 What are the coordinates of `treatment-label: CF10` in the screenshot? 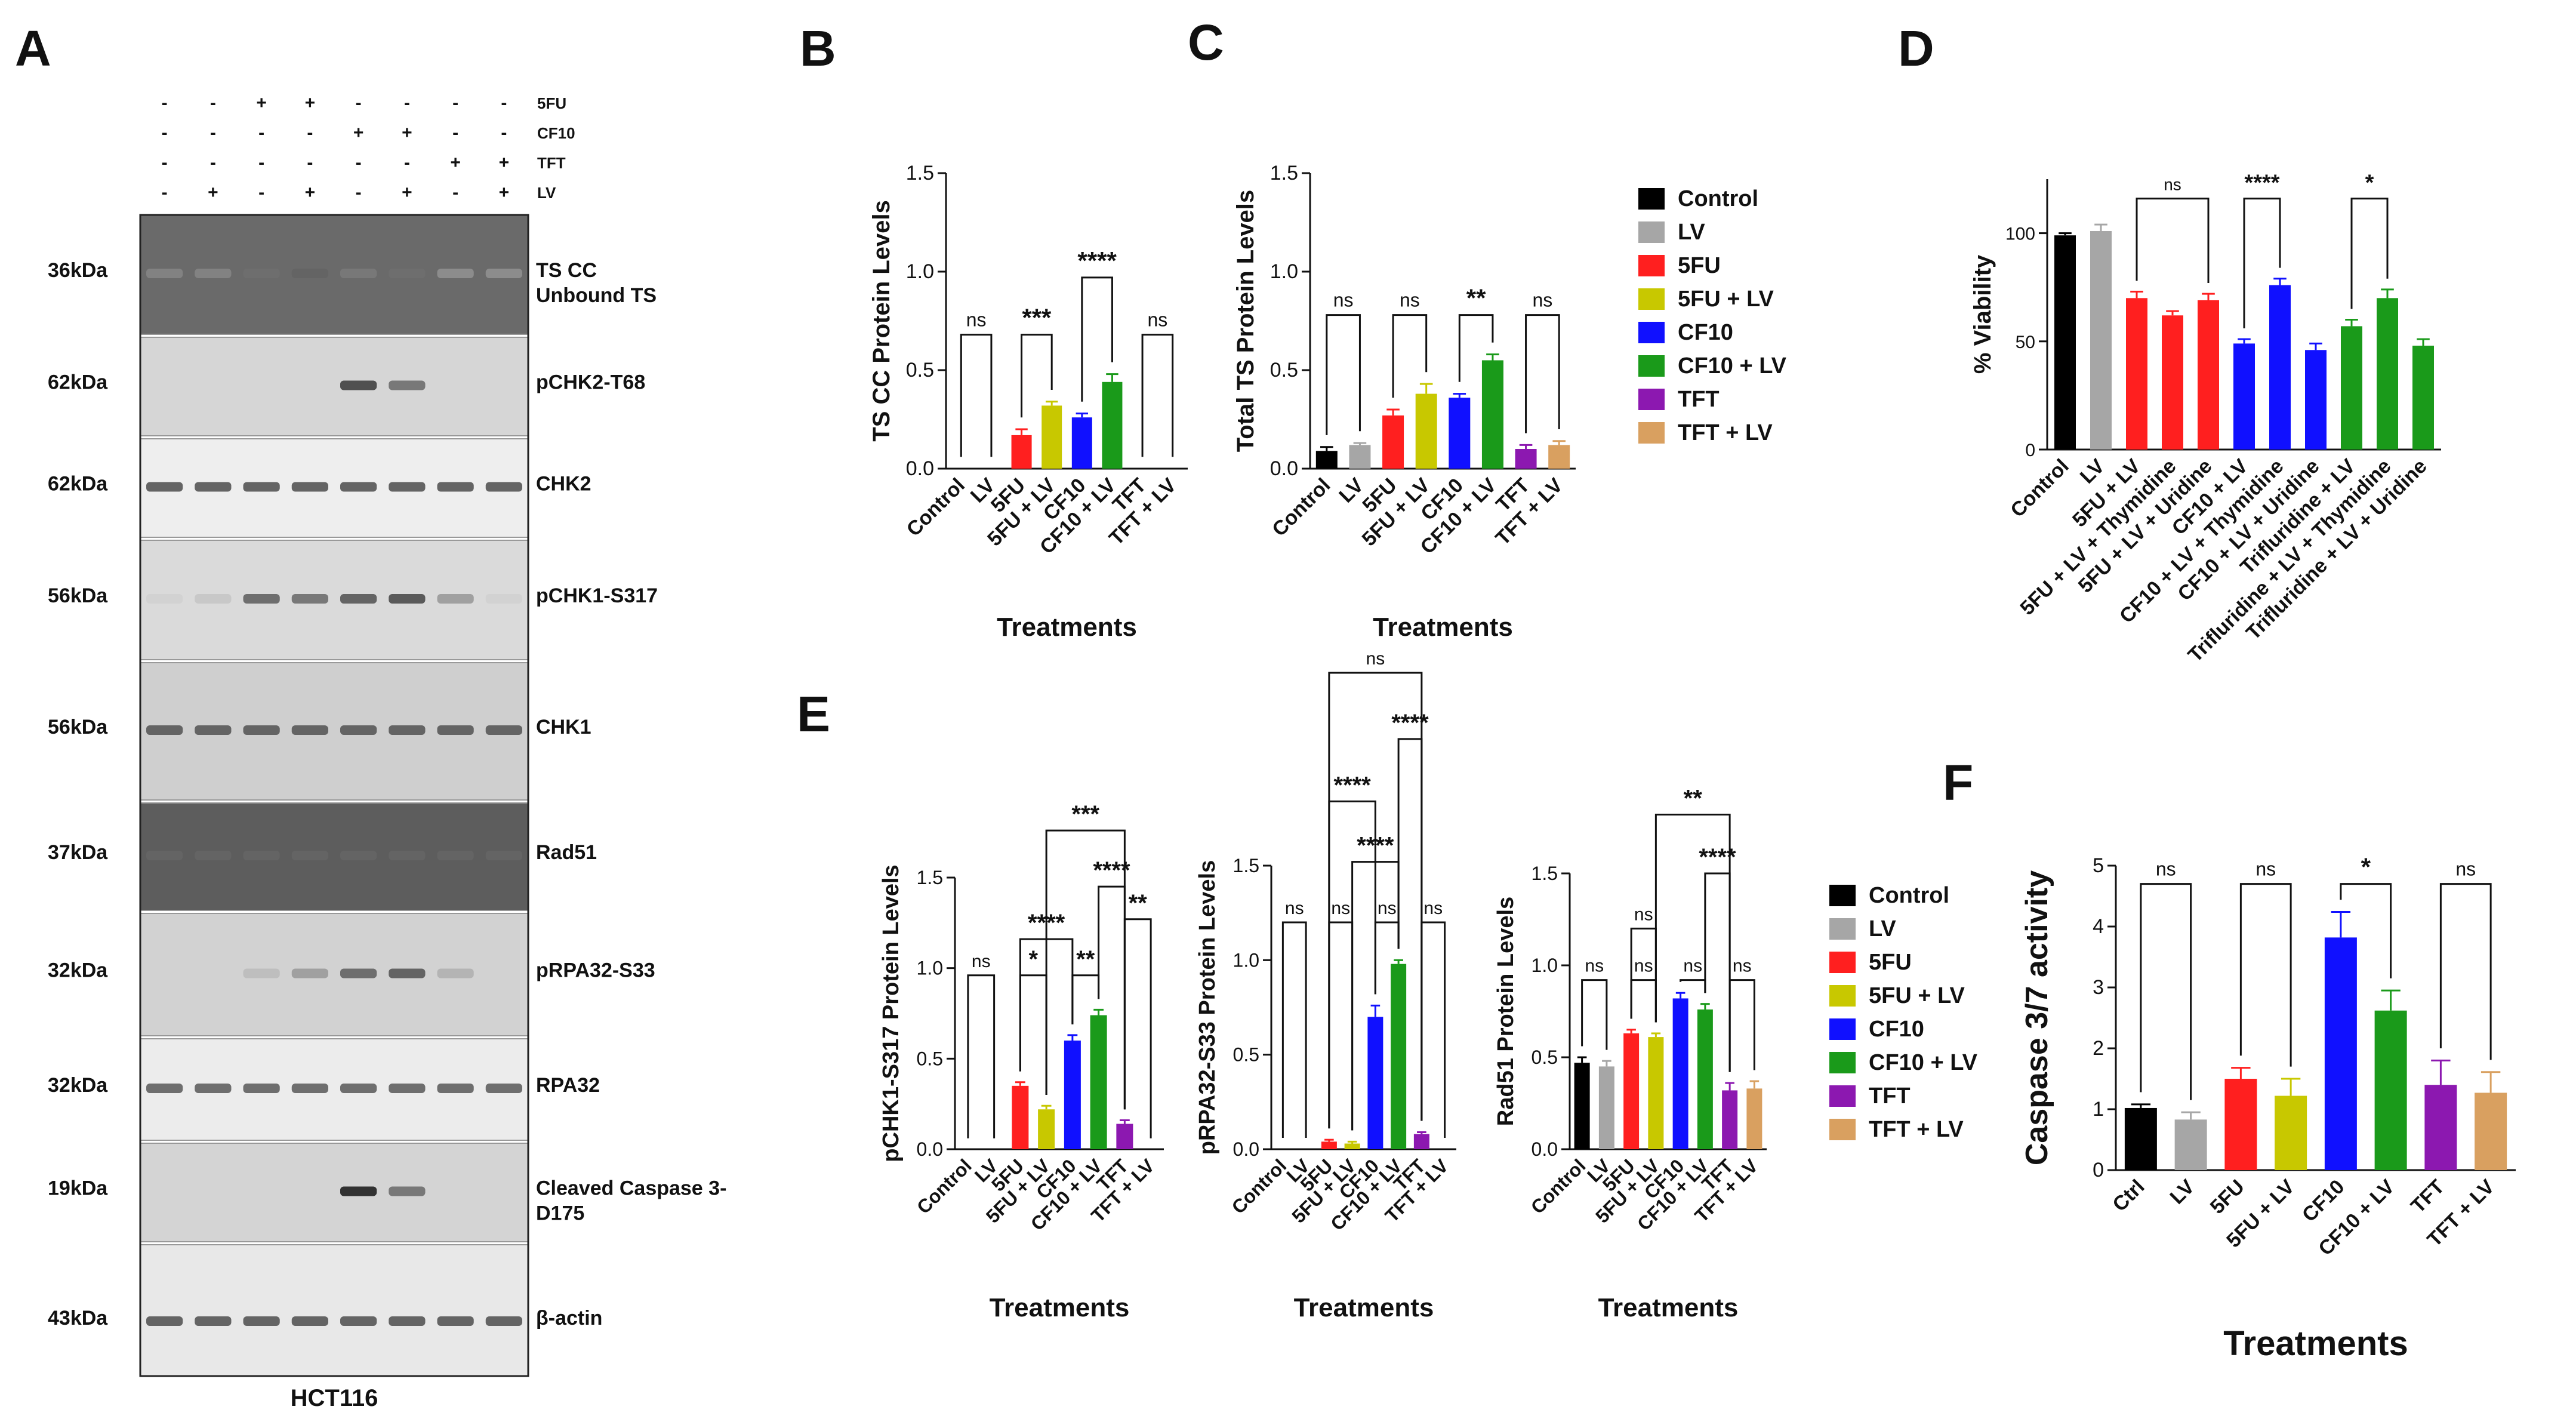 It's located at (556, 133).